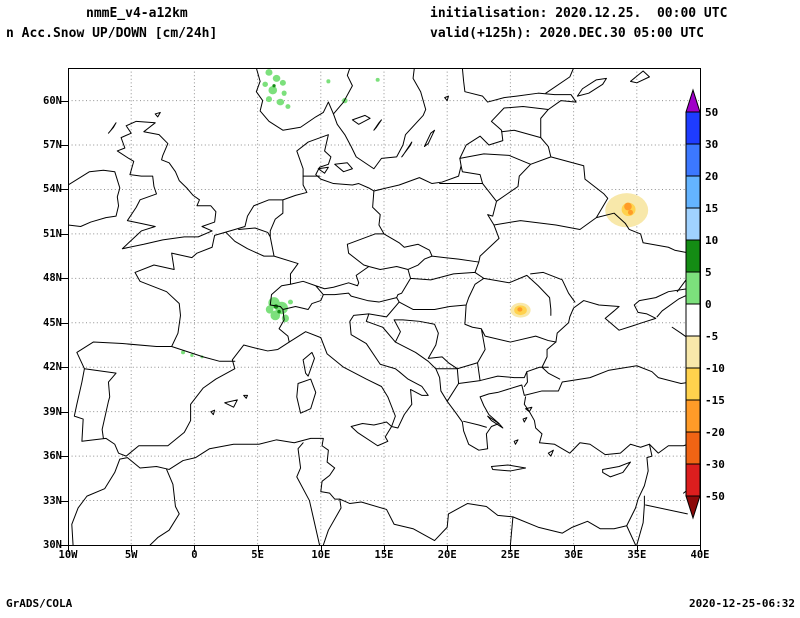 This screenshot has height=618, width=800. I want to click on snow-decrease-core-russia, so click(628, 206).